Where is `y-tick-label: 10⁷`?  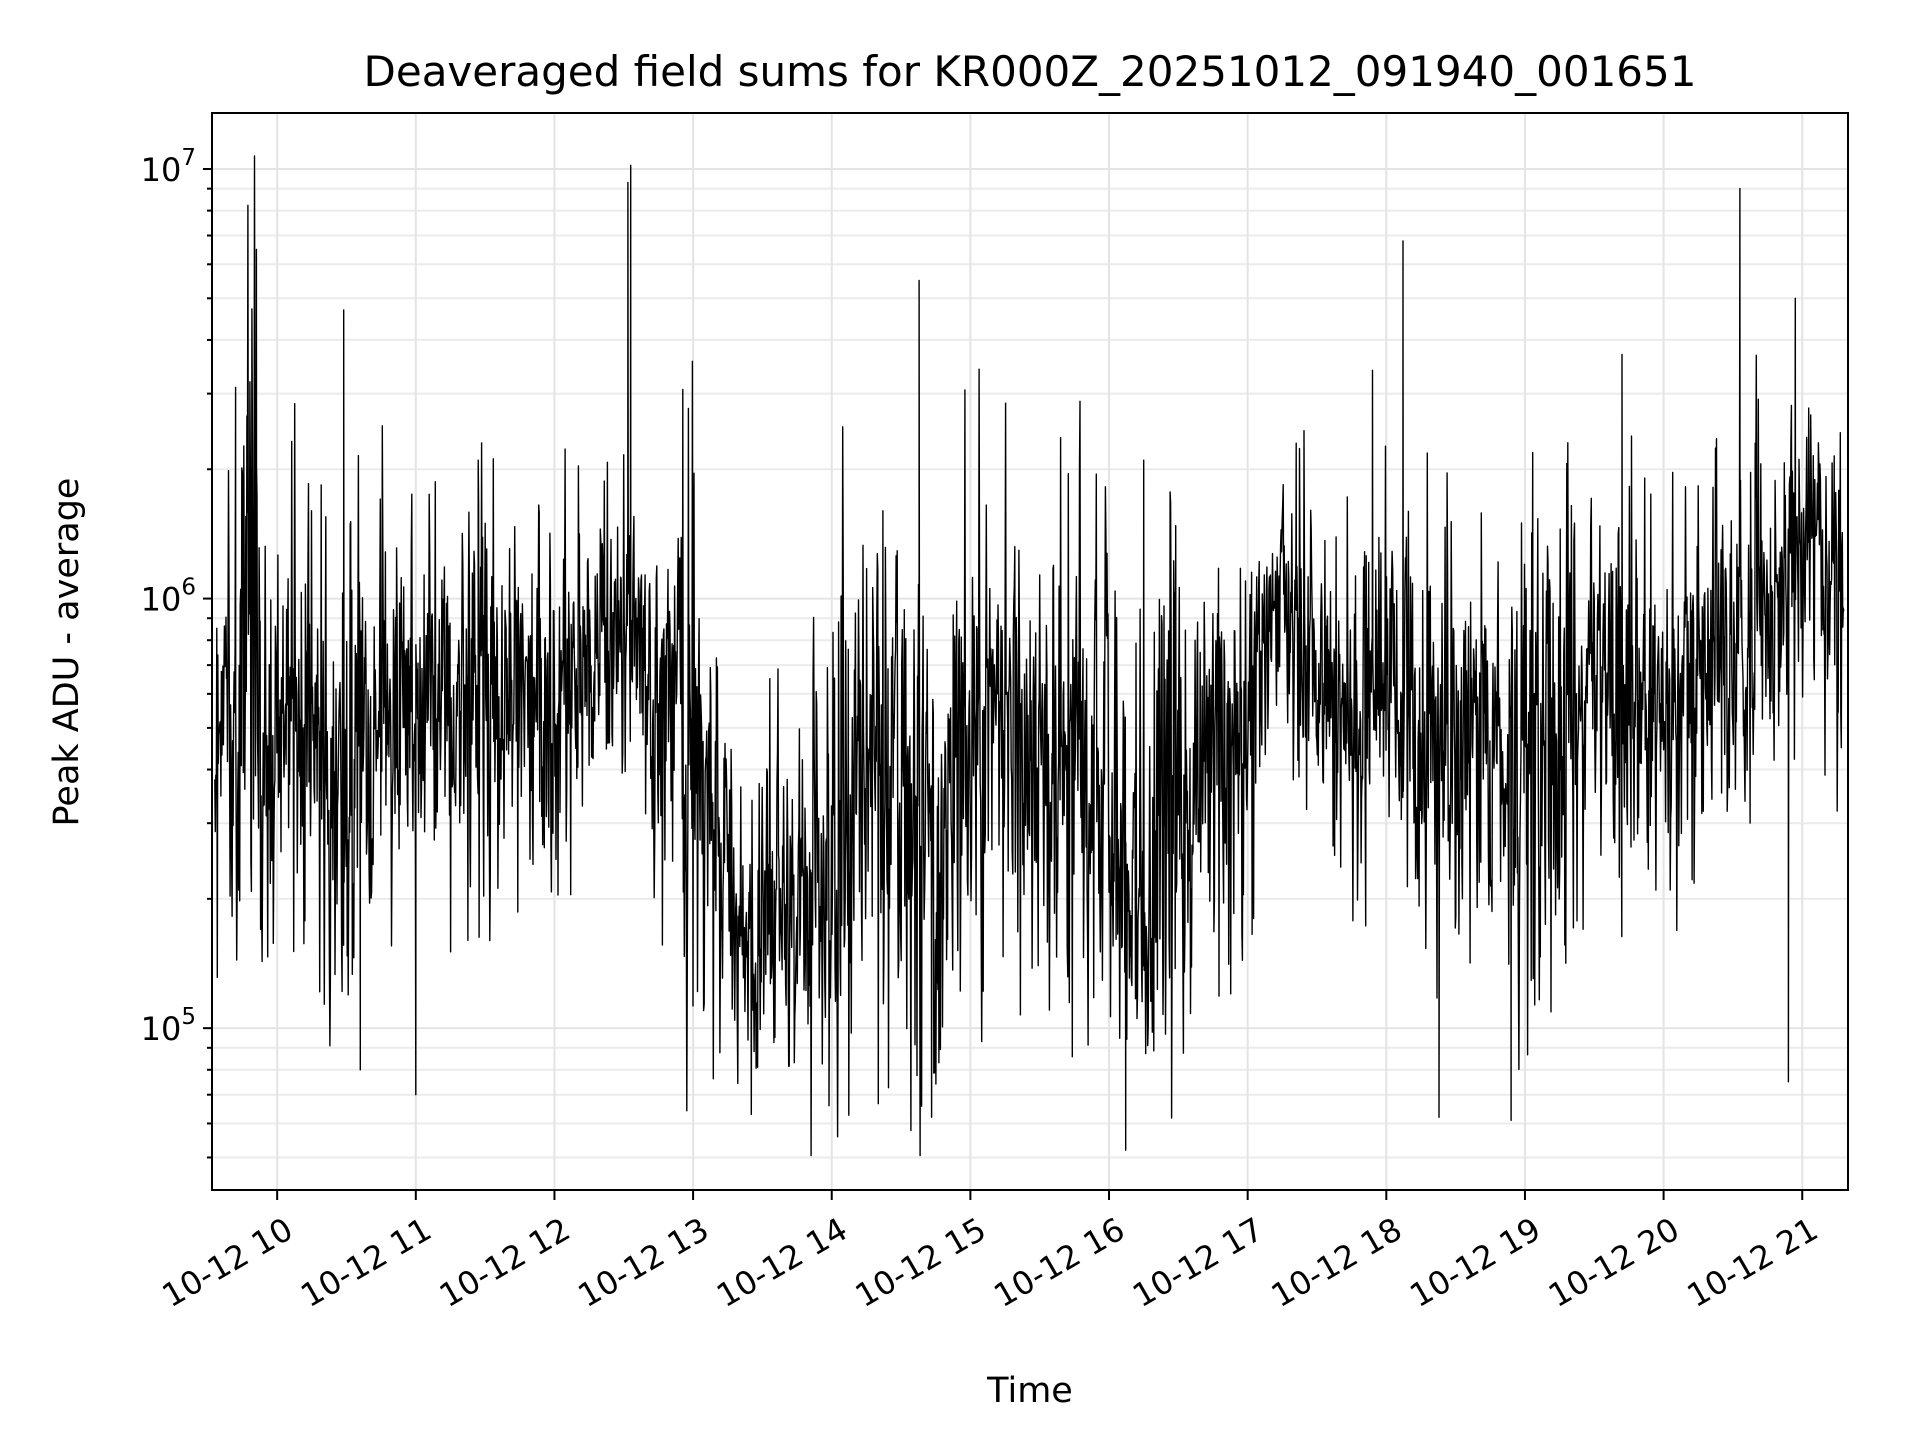
y-tick-label: 10⁷ is located at coordinates (168, 167).